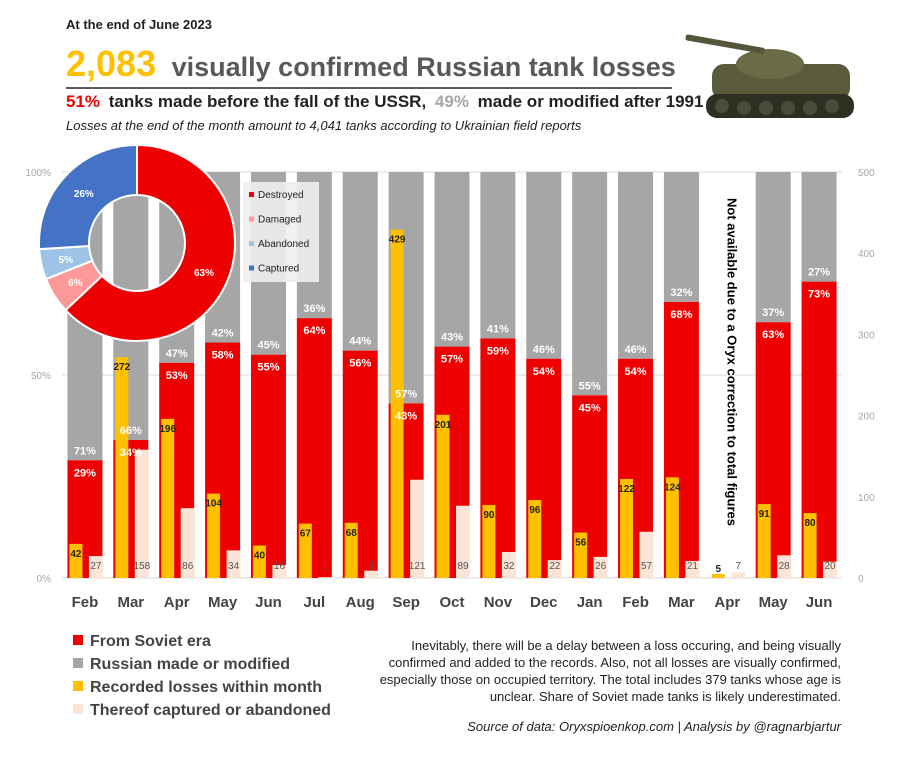 This screenshot has width=905, height=765. Describe the element at coordinates (626, 489) in the screenshot. I see `recorded-label: 122` at that location.